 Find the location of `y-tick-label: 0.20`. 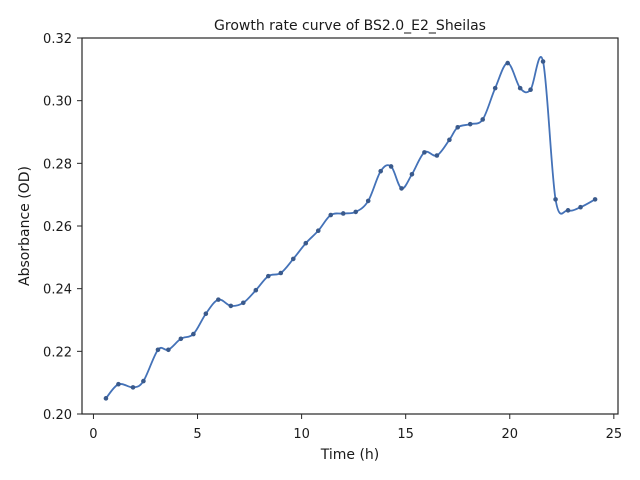

y-tick-label: 0.20 is located at coordinates (57, 415).